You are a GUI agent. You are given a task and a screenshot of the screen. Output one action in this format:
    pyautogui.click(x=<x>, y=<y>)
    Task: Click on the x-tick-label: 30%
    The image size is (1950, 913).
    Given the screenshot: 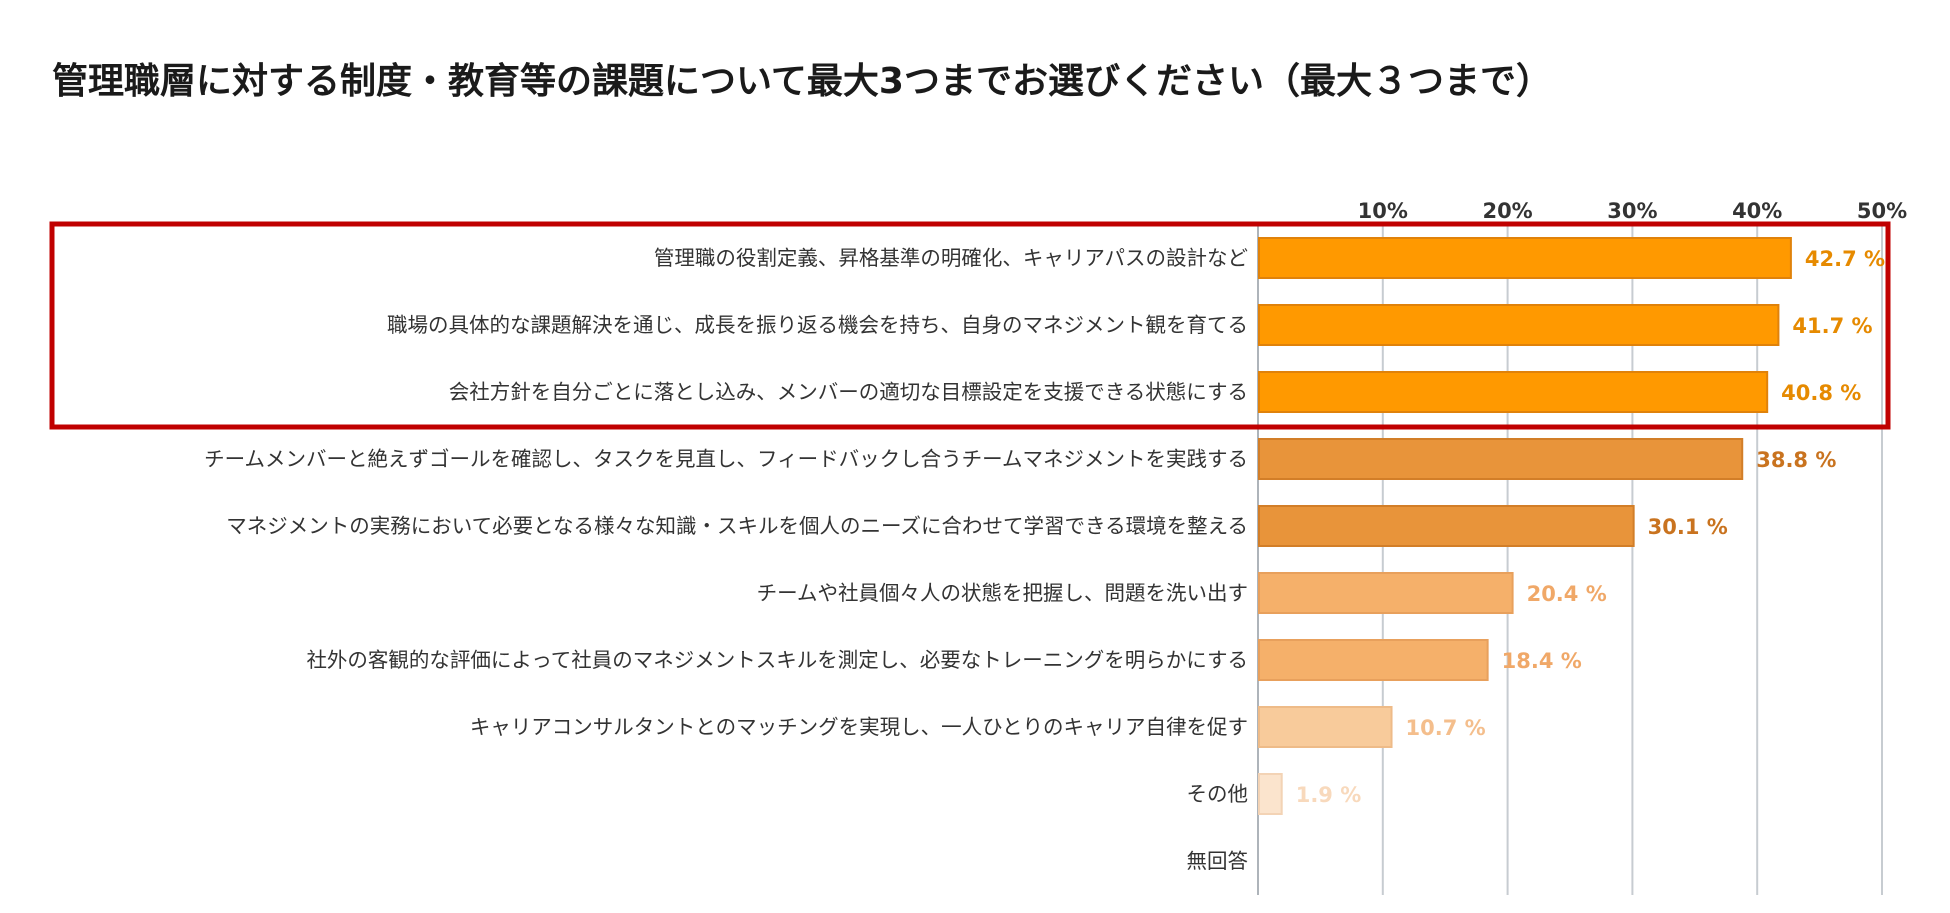 What is the action you would take?
    pyautogui.click(x=1632, y=211)
    